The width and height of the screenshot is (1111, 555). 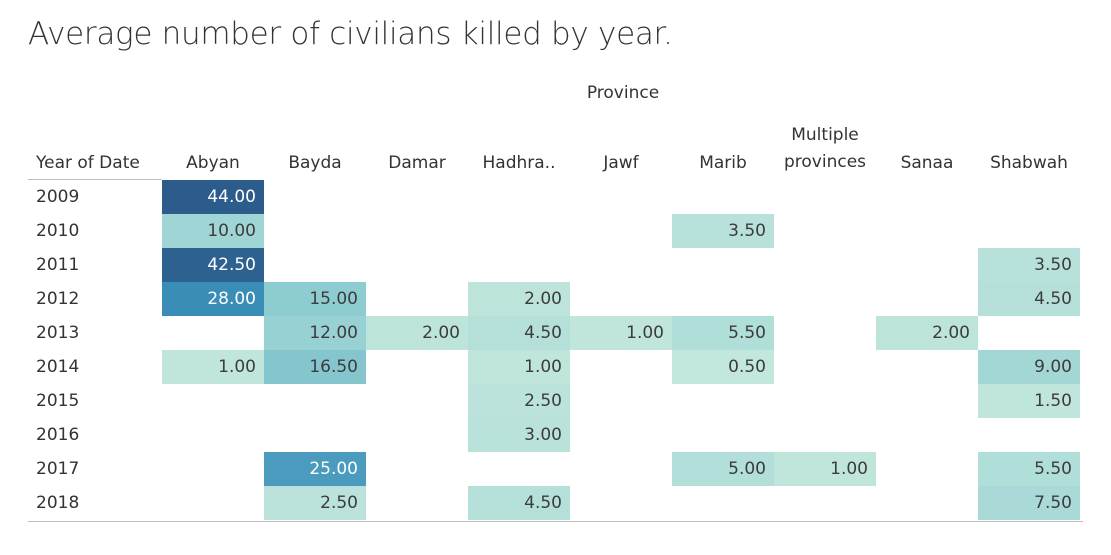 I want to click on column-header: Marib, so click(x=723, y=163).